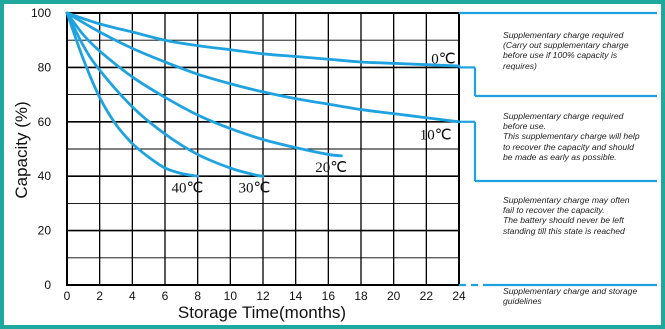 The height and width of the screenshot is (329, 665). I want to click on x-tick-label-20: 20, so click(394, 296).